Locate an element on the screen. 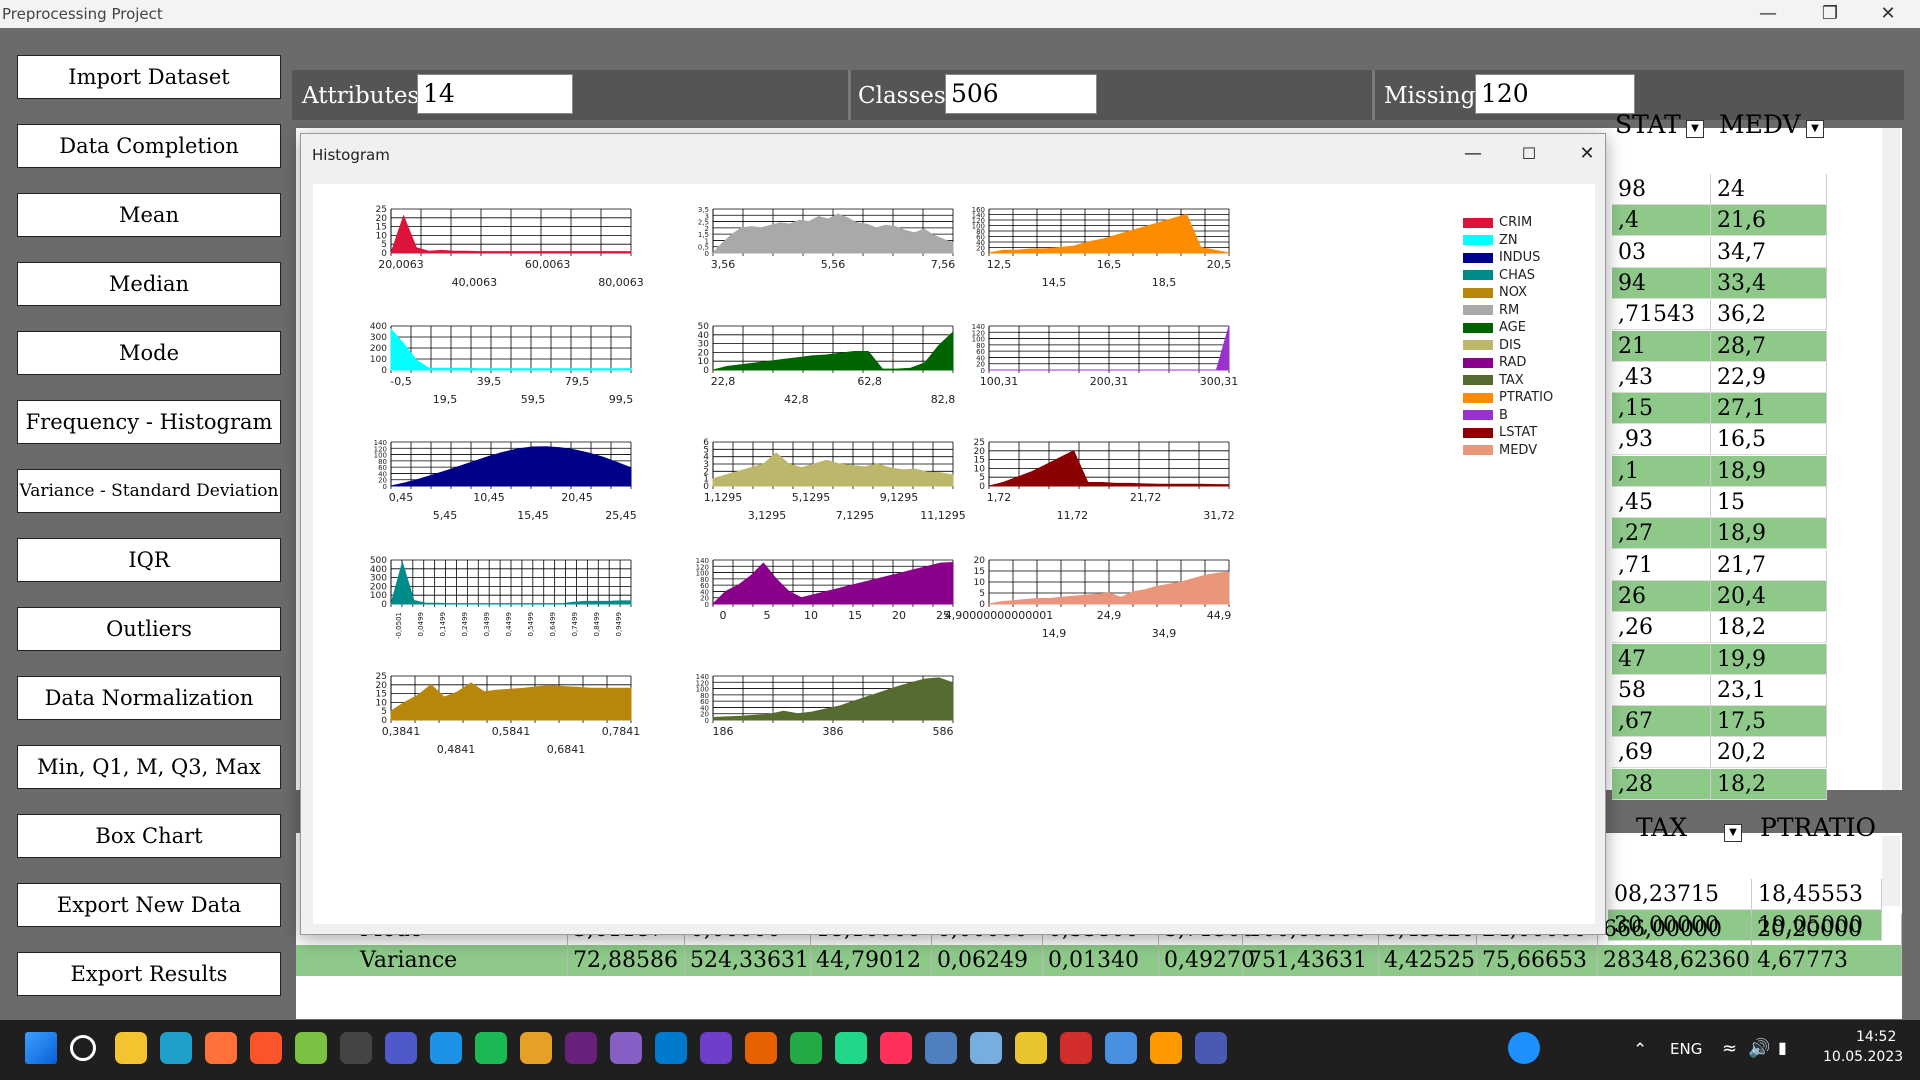  volume-icon: 🔊 is located at coordinates (1759, 1048).